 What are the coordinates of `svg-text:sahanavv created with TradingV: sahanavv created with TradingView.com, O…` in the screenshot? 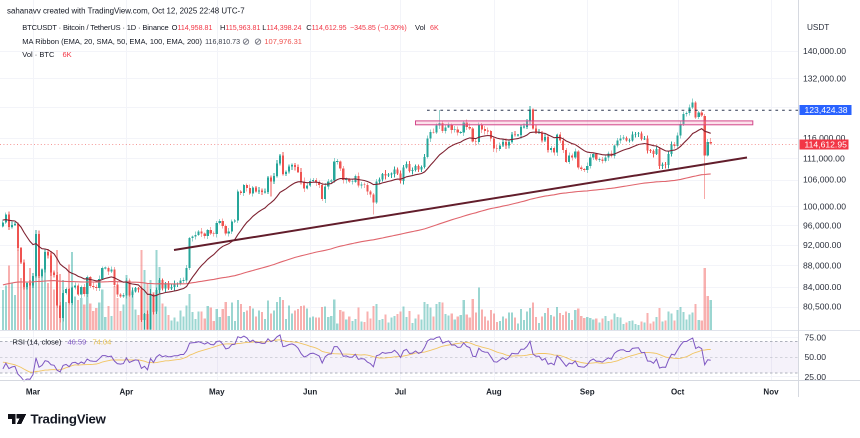 It's located at (126, 10).